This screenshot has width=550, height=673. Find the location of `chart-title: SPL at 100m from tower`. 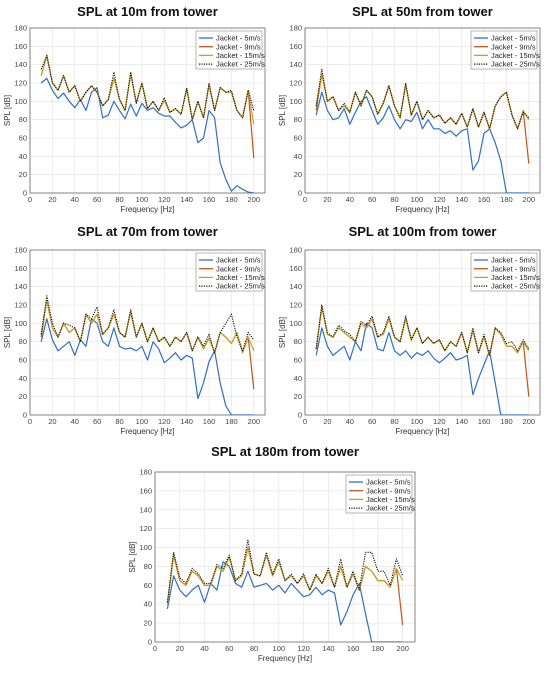

chart-title: SPL at 100m from tower is located at coordinates (423, 231).